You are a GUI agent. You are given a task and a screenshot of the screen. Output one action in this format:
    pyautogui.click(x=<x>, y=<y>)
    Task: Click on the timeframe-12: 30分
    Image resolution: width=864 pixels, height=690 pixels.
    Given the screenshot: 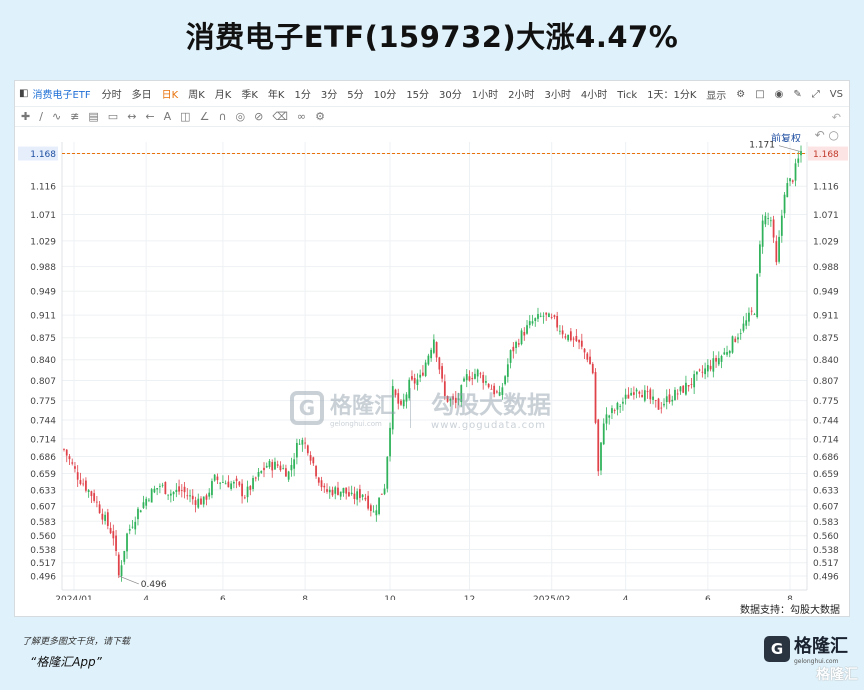 What is the action you would take?
    pyautogui.click(x=450, y=95)
    